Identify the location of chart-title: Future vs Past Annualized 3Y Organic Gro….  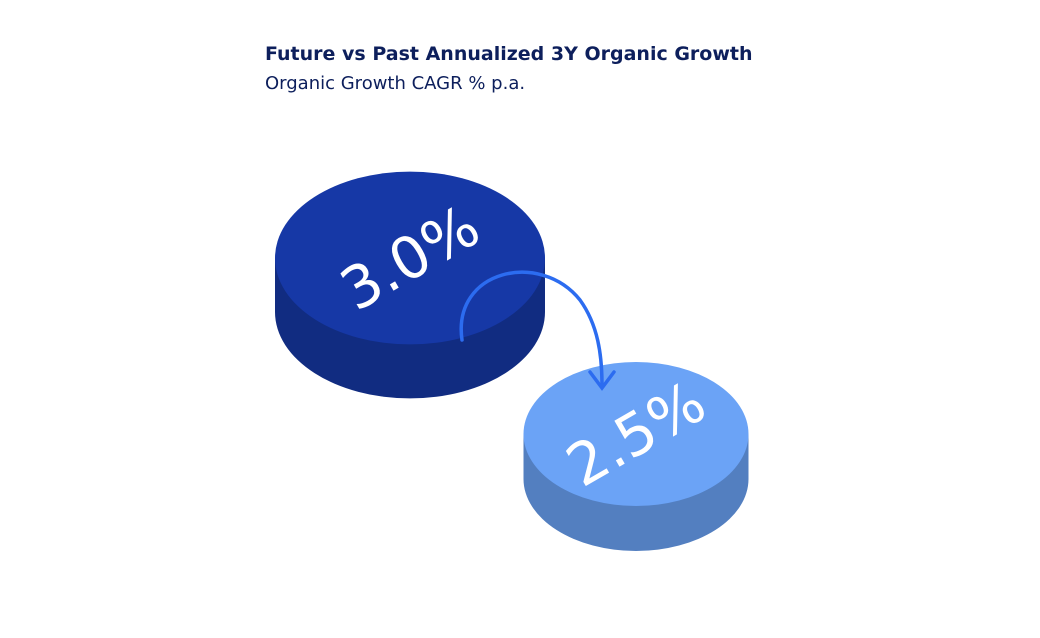
(509, 54).